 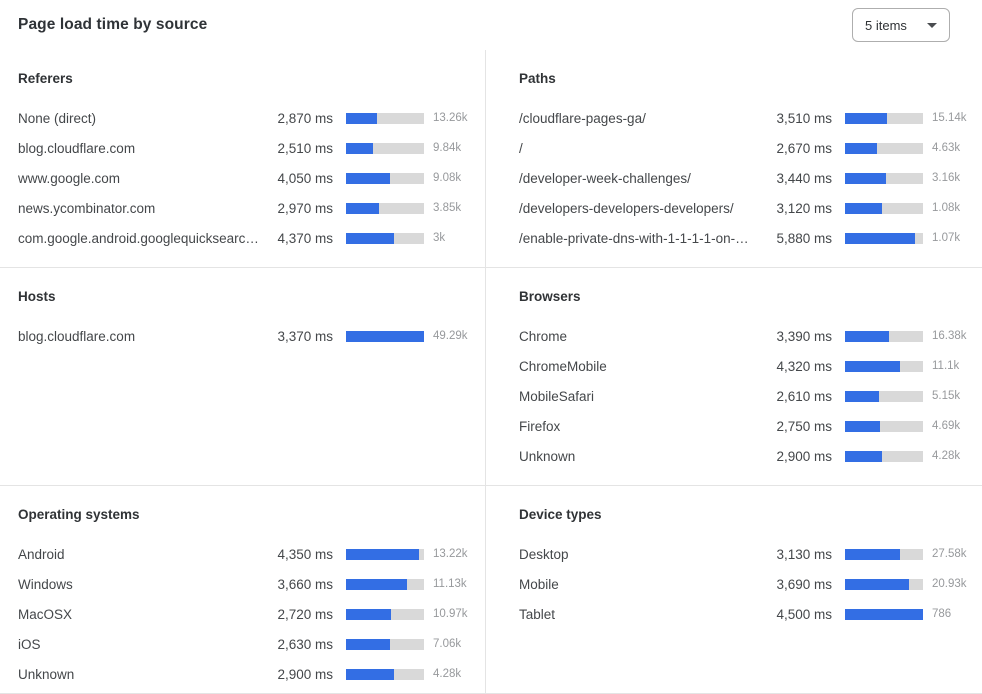 What do you see at coordinates (949, 554) in the screenshot?
I see `row-count: 27.58k` at bounding box center [949, 554].